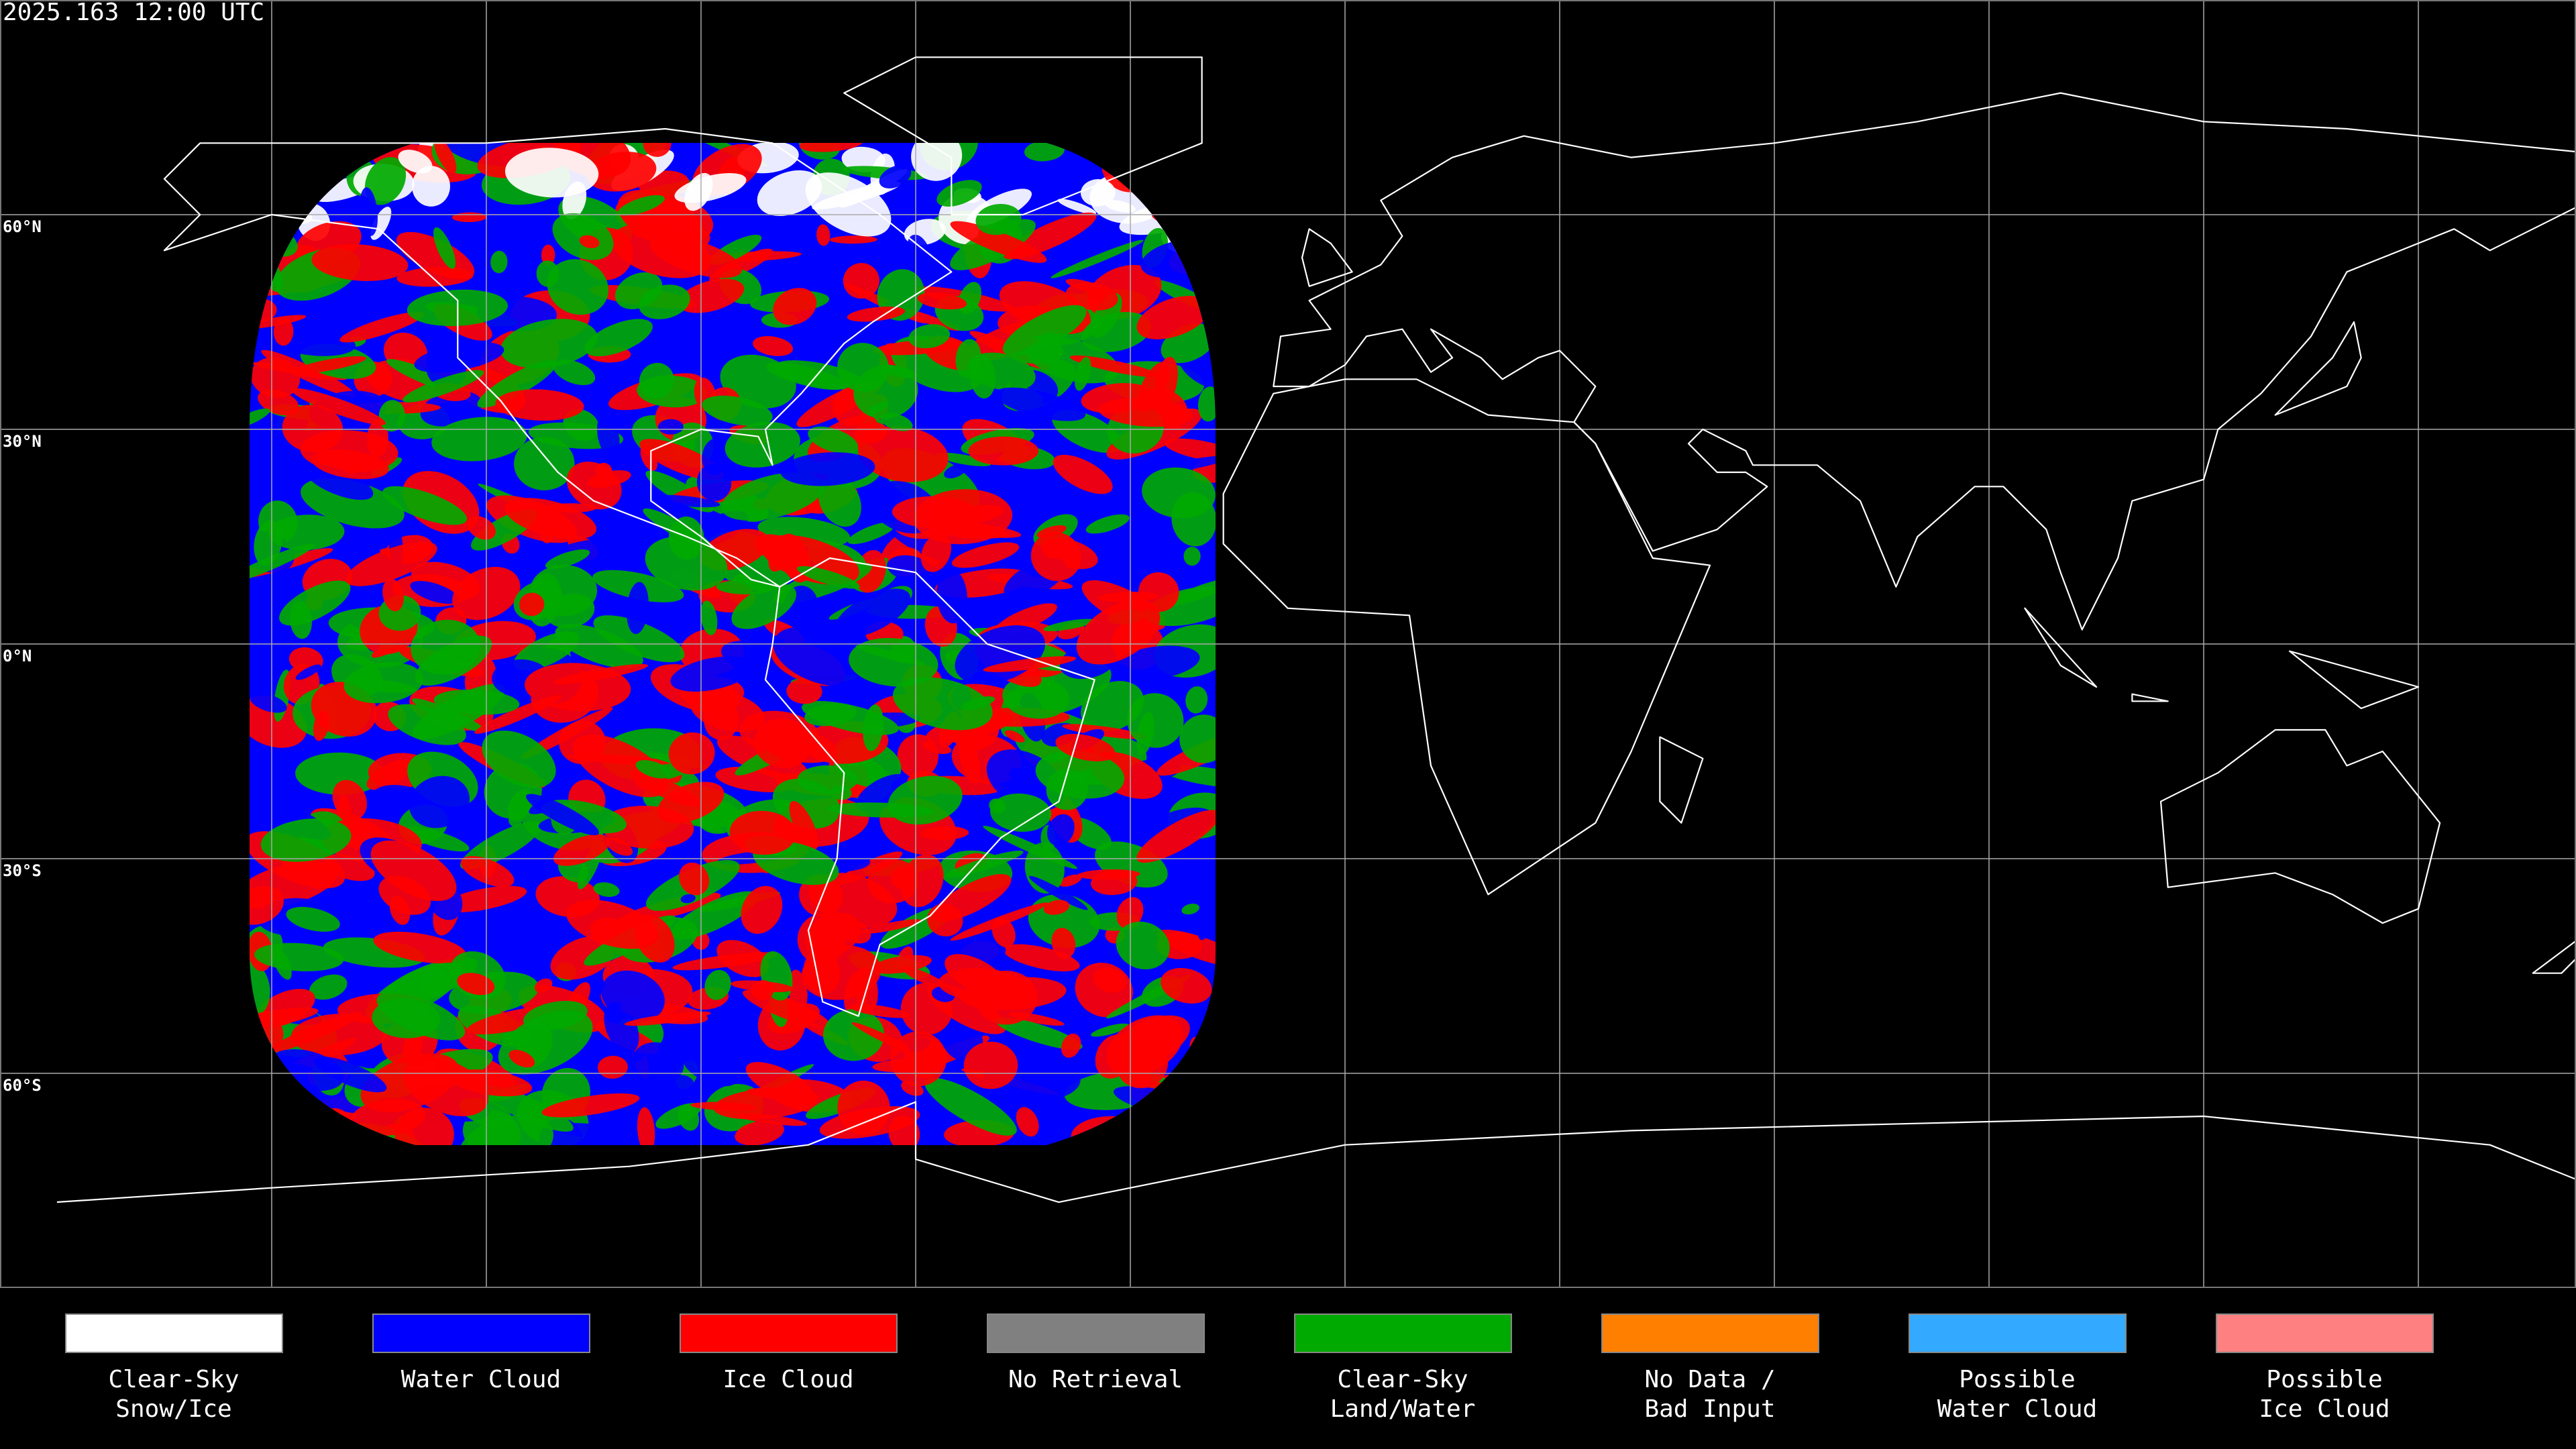 This screenshot has width=2576, height=1449. Describe the element at coordinates (1403, 1409) in the screenshot. I see `legend-label: Land/Water` at that location.